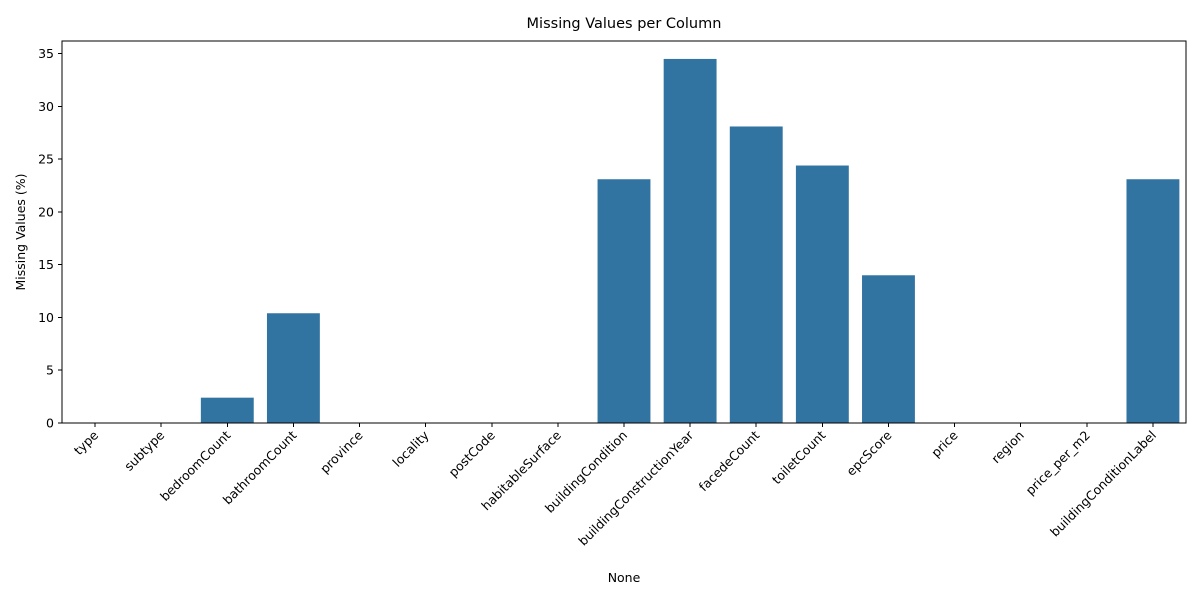 The width and height of the screenshot is (1200, 600). I want to click on chart-title: Missing Values per Column, so click(624, 24).